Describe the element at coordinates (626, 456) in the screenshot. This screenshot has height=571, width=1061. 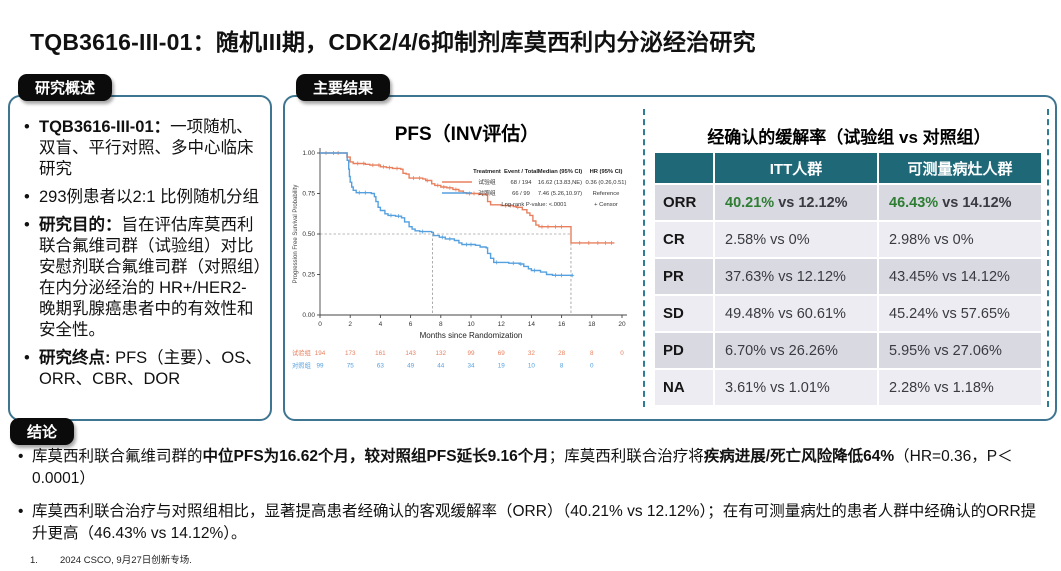
I see `text-segment: ；库莫西利联合治疗将` at that location.